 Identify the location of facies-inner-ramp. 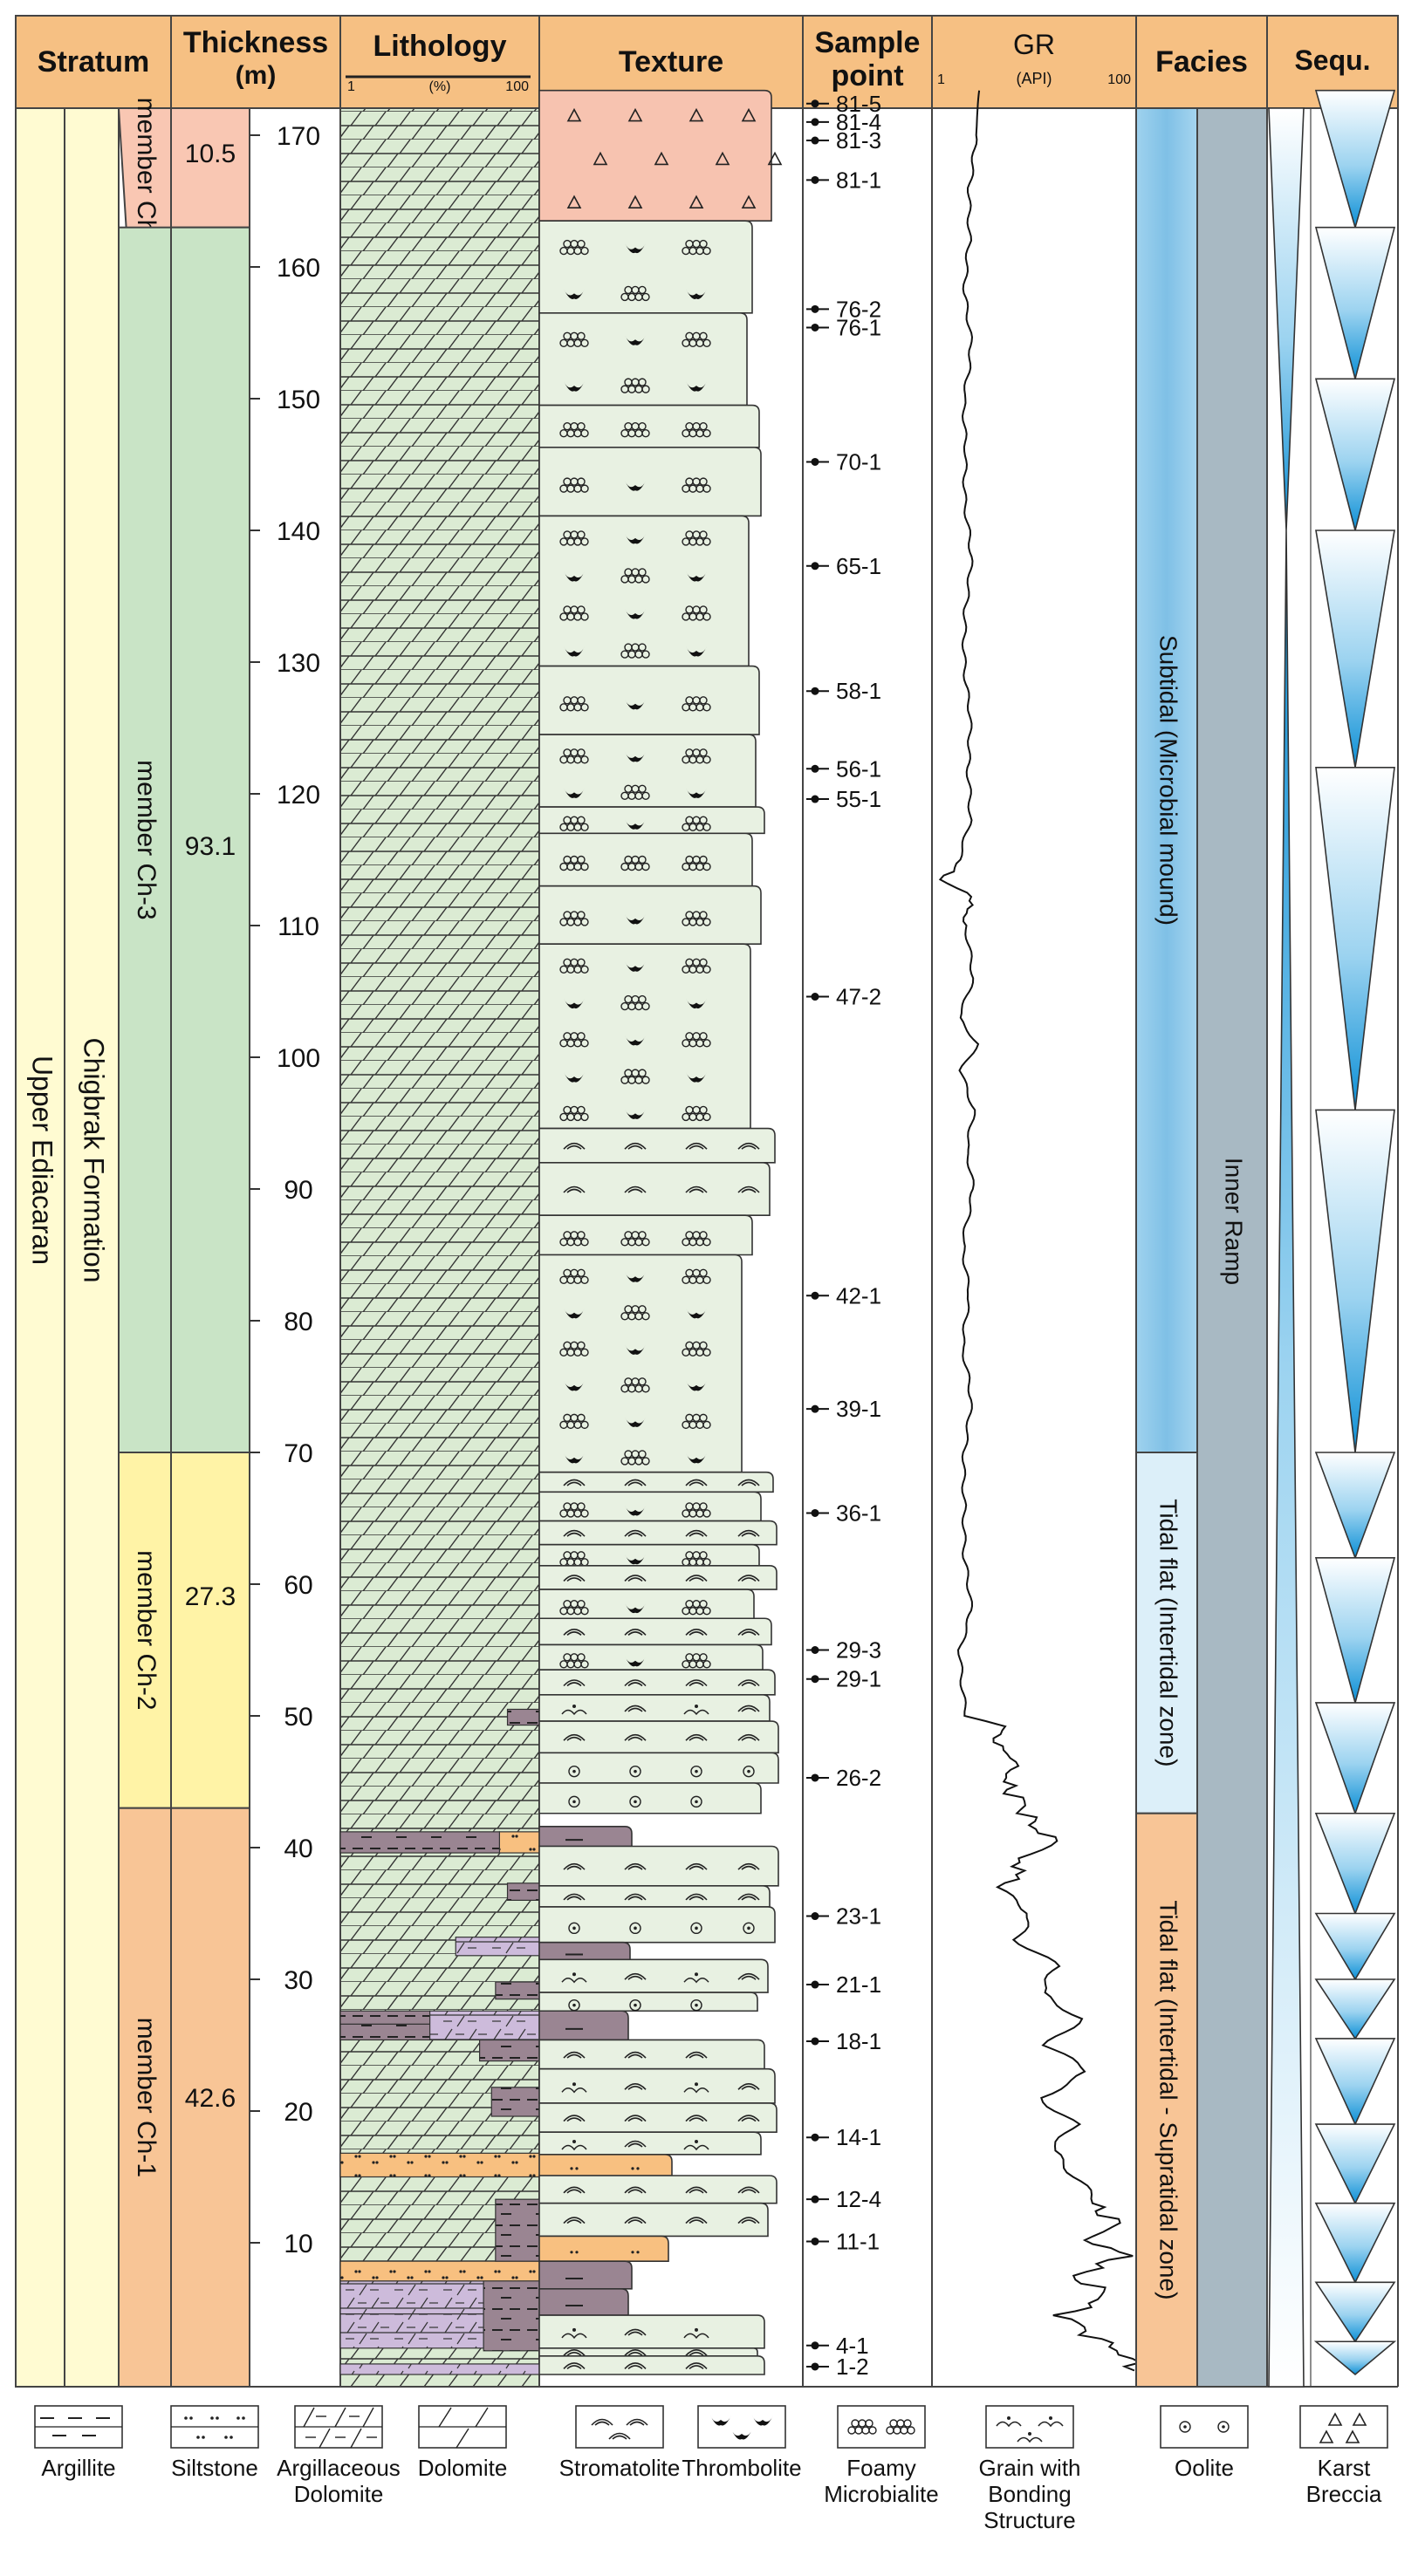
(1232, 1247).